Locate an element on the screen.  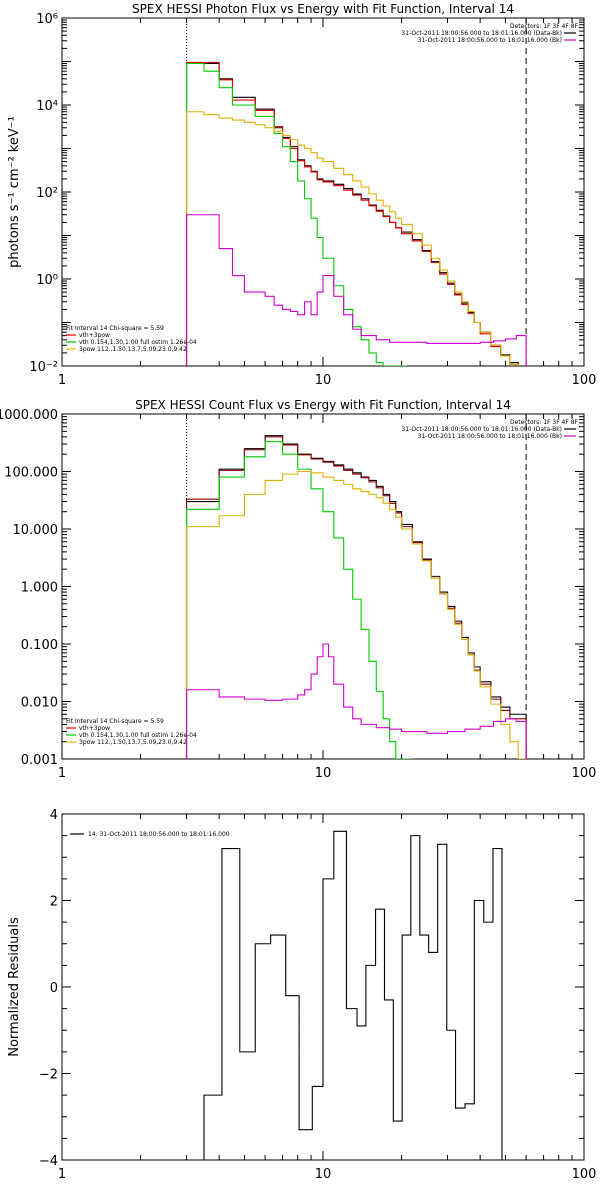
y-tick-label: 10⁶ is located at coordinates (47, 19).